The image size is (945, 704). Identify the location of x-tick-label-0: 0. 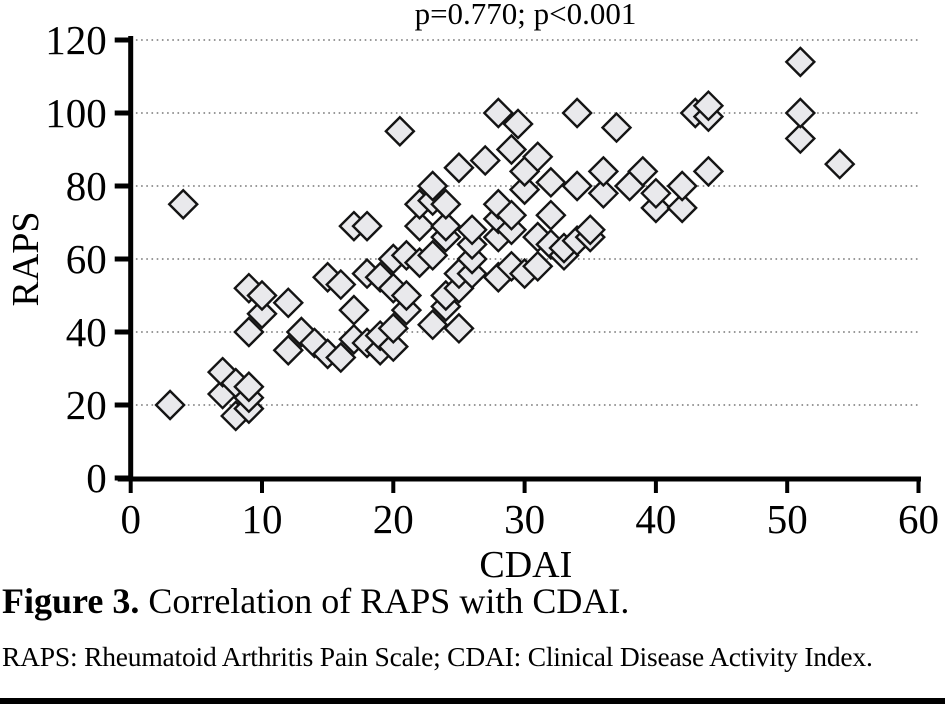
(130, 519).